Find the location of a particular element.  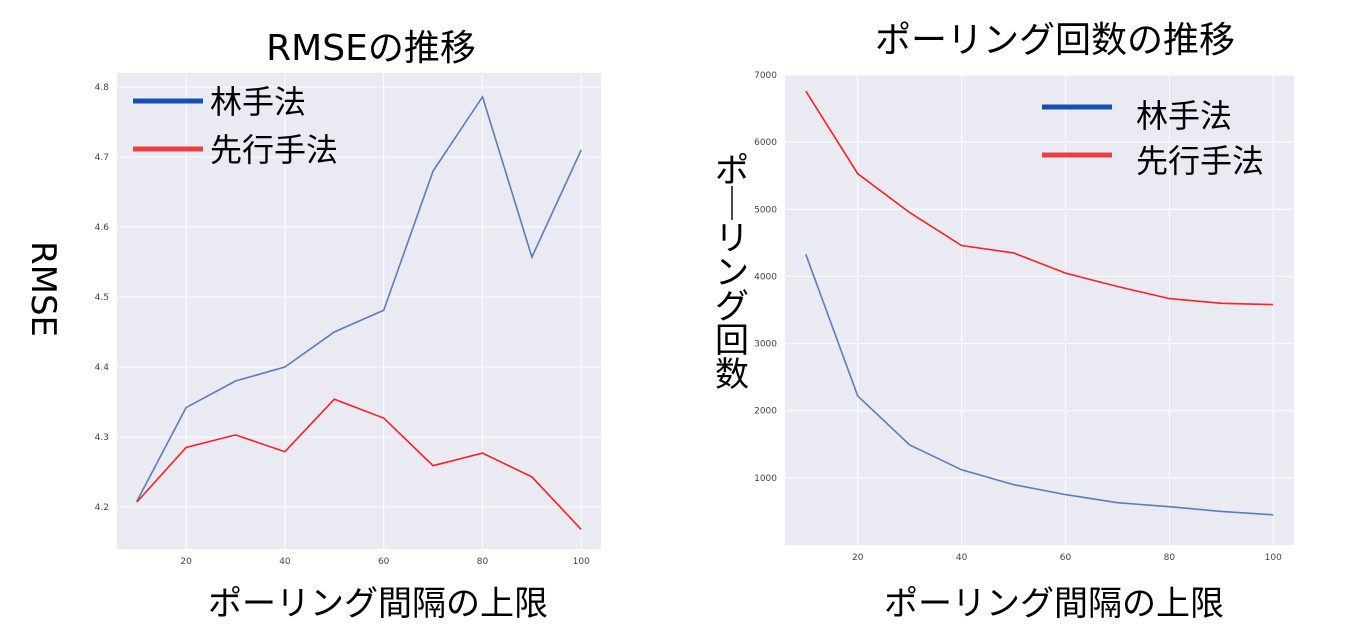

y-tick-label: 4.5 is located at coordinates (102, 298).